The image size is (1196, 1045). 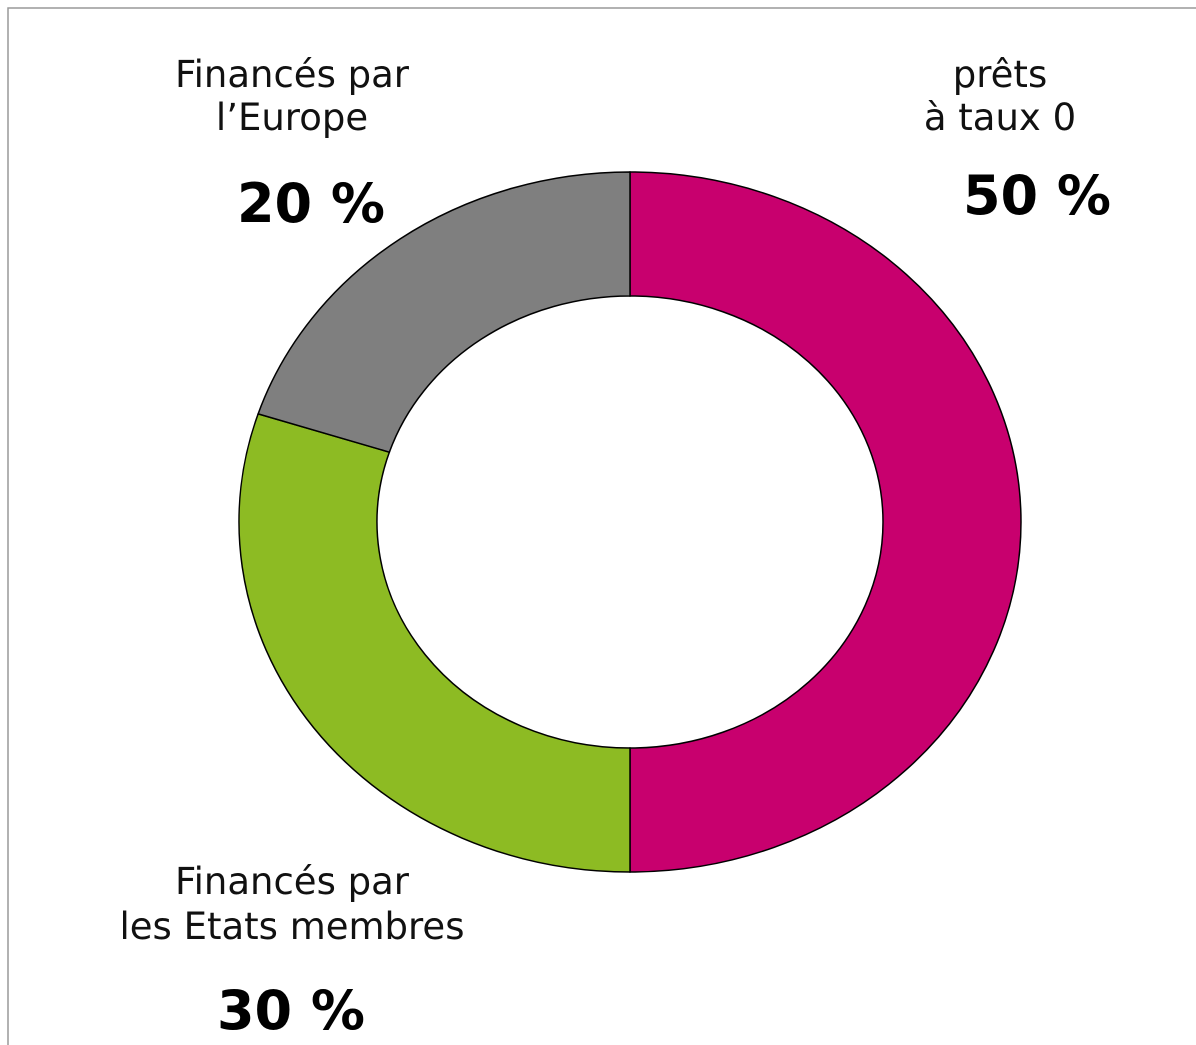 What do you see at coordinates (292, 117) in the screenshot?
I see `slice-label: l’Europe` at bounding box center [292, 117].